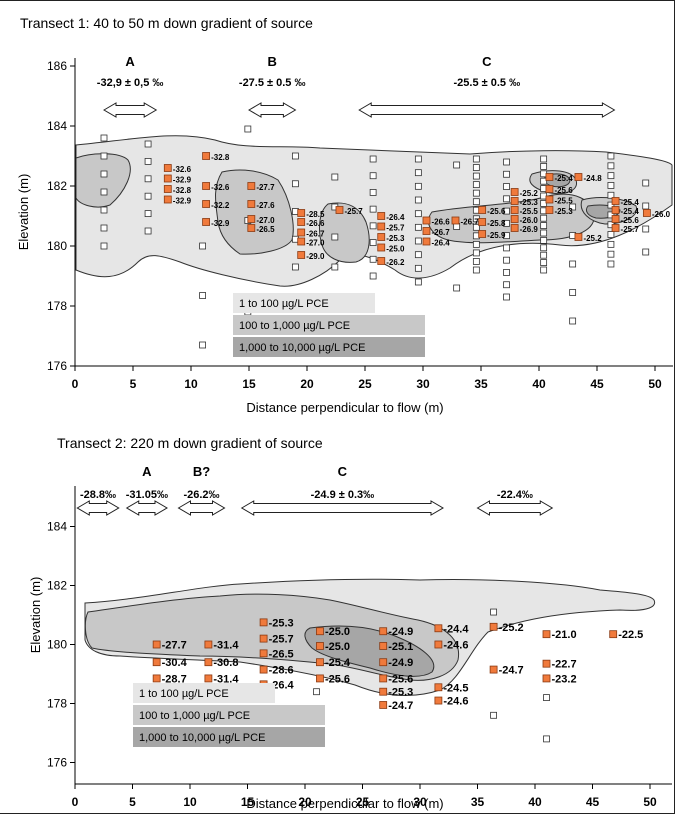  I want to click on zone-label: B?, so click(201, 471).